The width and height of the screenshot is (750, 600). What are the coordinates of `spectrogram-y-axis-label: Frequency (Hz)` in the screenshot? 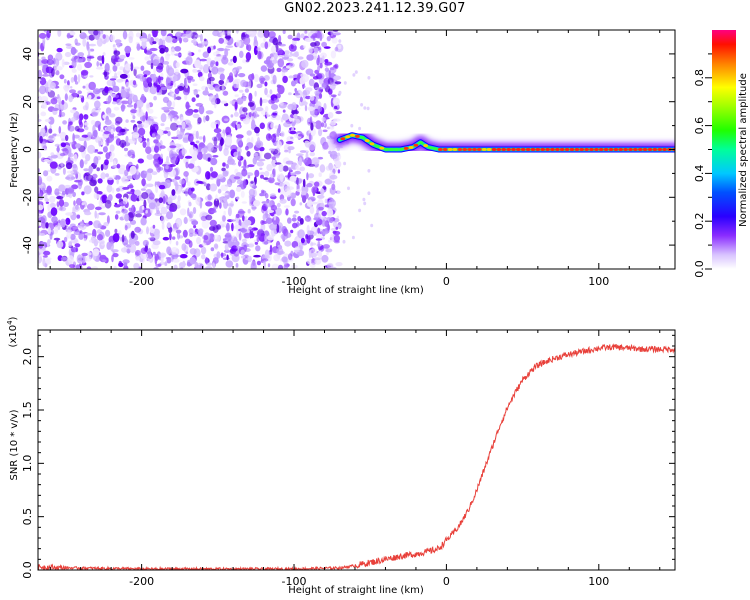 It's located at (14, 150).